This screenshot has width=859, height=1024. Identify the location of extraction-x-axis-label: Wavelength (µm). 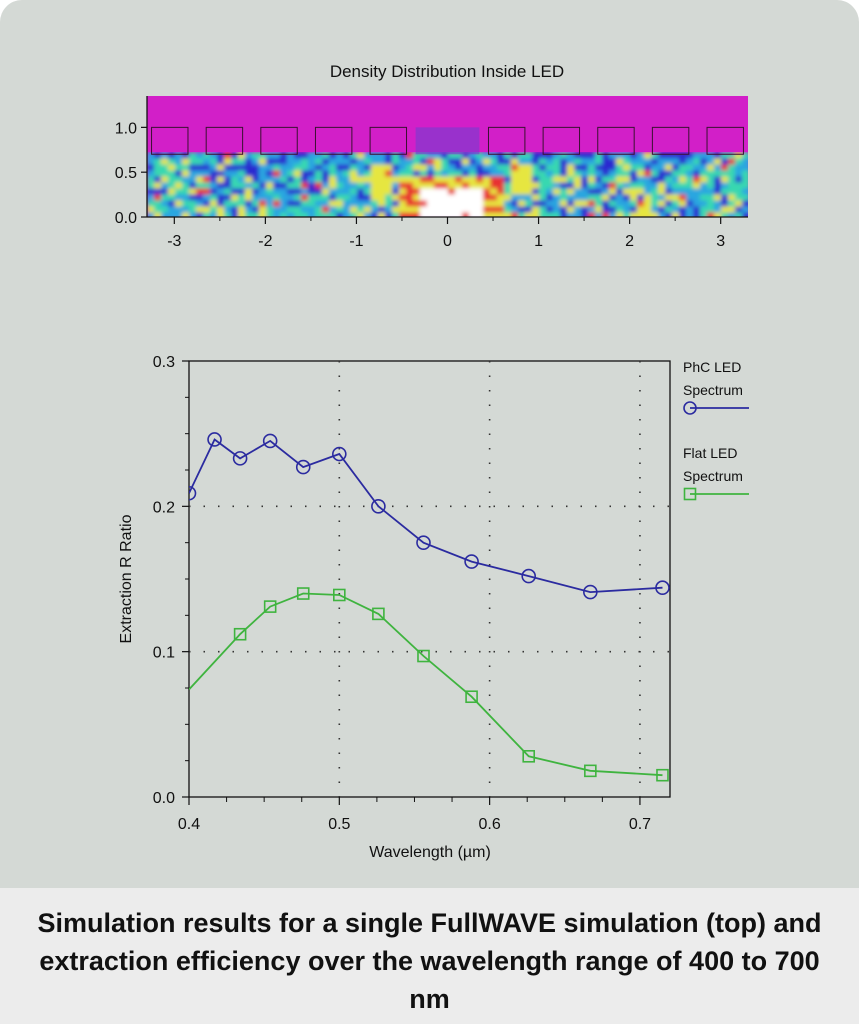
(430, 852).